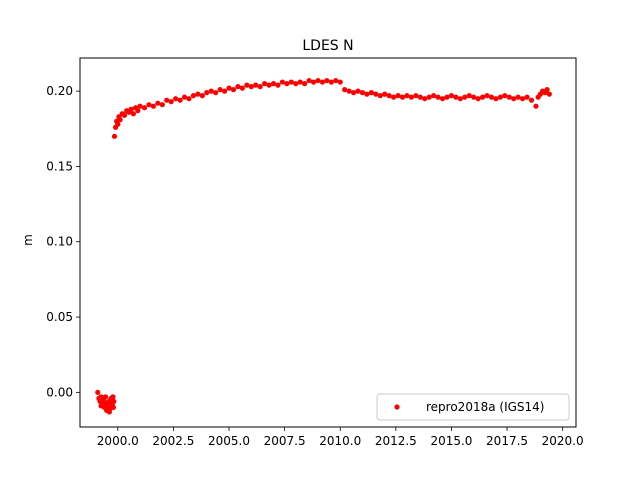  What do you see at coordinates (485, 407) in the screenshot?
I see `legend-label: repro2018a (IGS14)` at bounding box center [485, 407].